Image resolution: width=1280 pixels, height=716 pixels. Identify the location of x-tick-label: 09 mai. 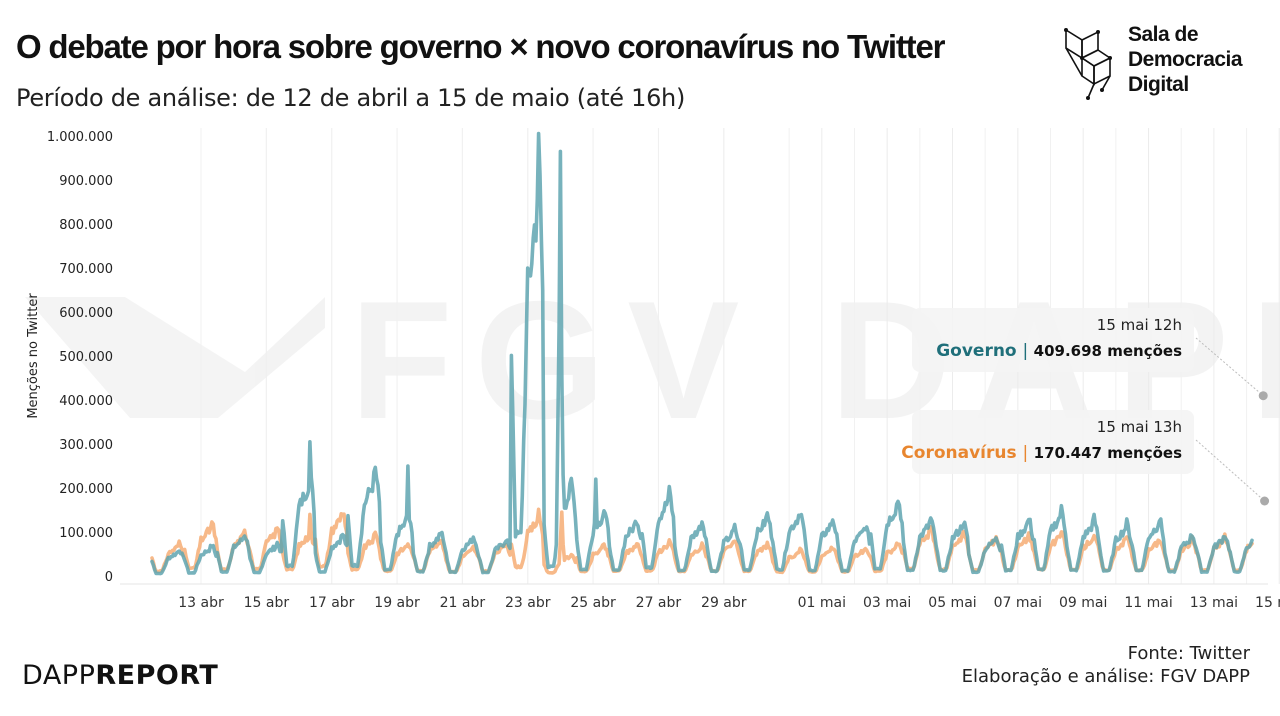
(1083, 603).